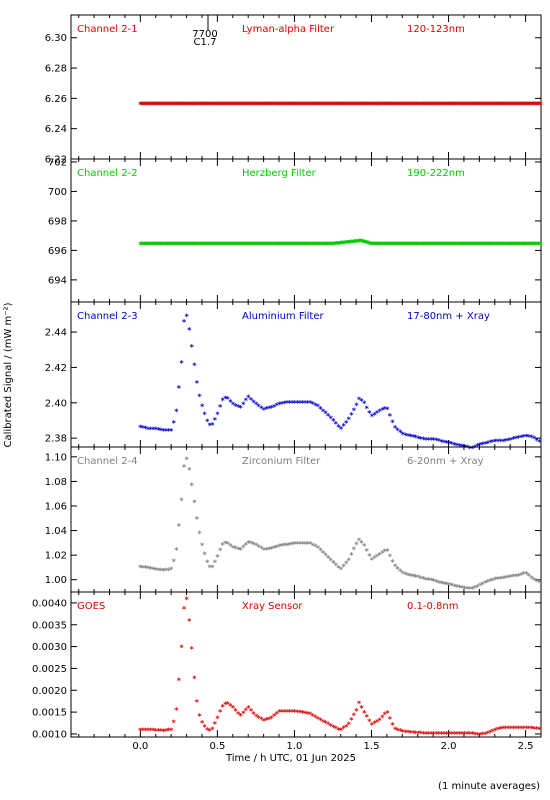  I want to click on channel-label: Channel 2-3, so click(107, 316).